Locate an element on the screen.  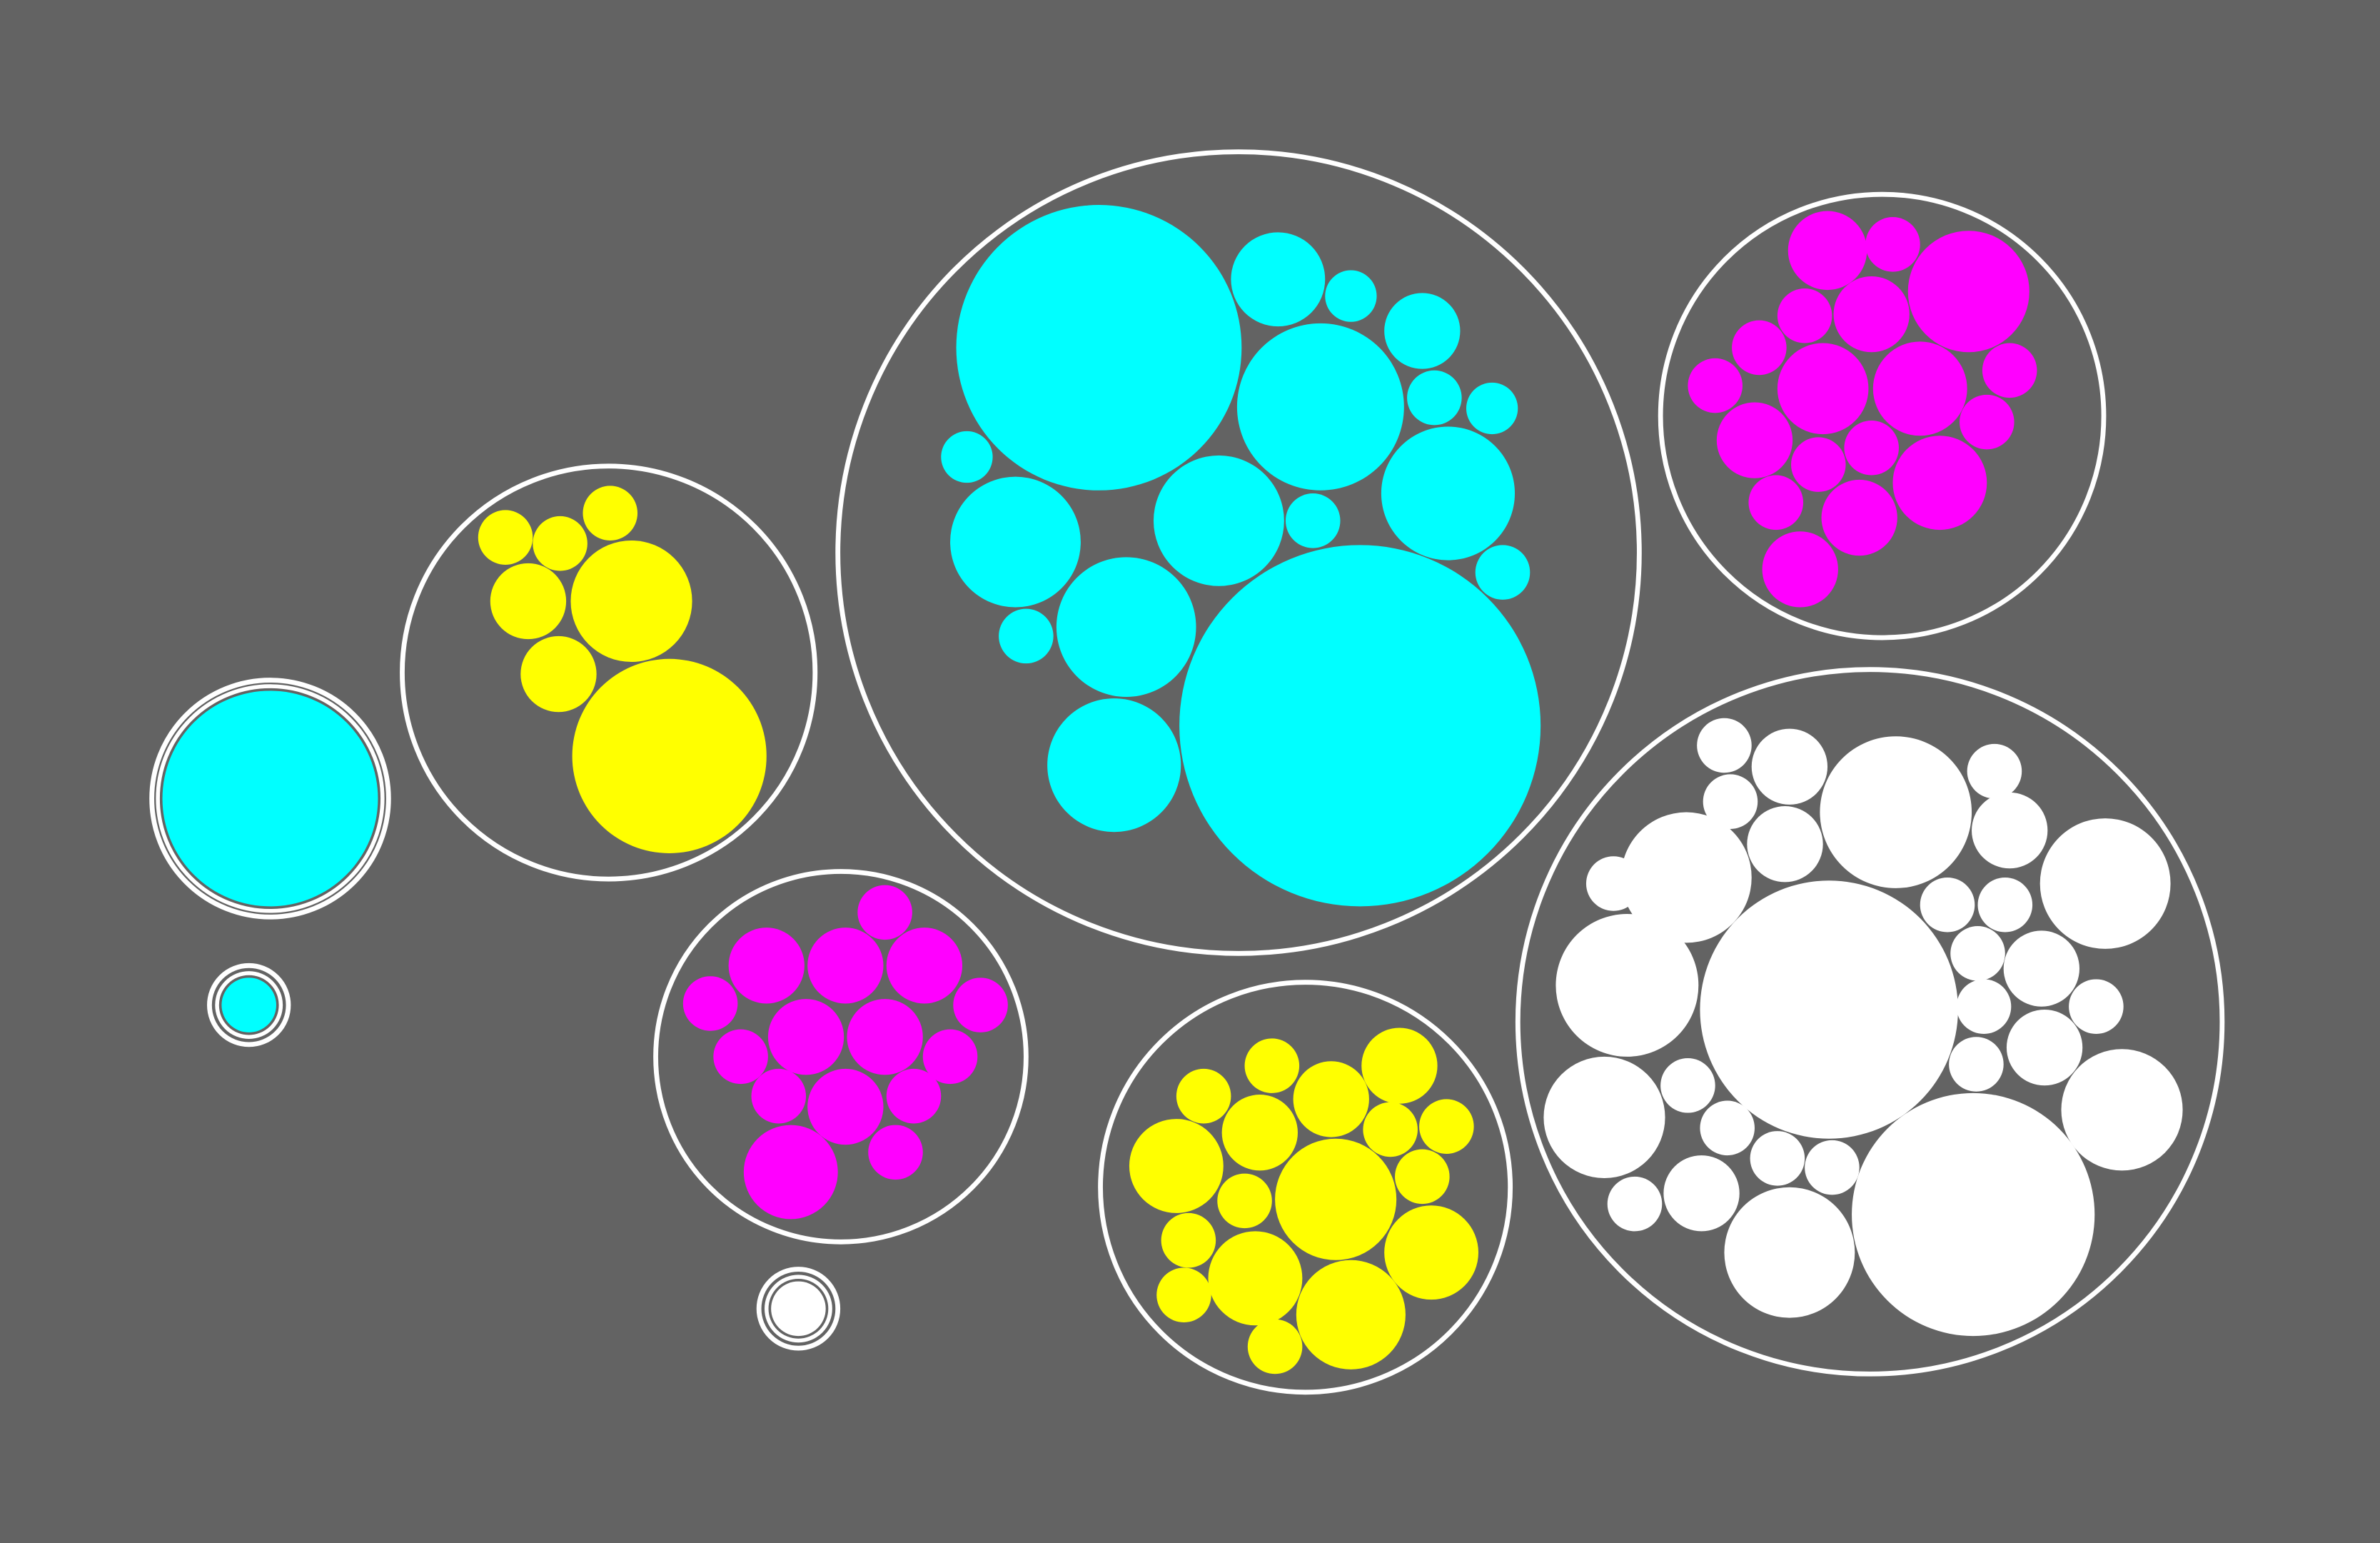
cluster-white-large-outline-ring is located at coordinates (1870, 1022).